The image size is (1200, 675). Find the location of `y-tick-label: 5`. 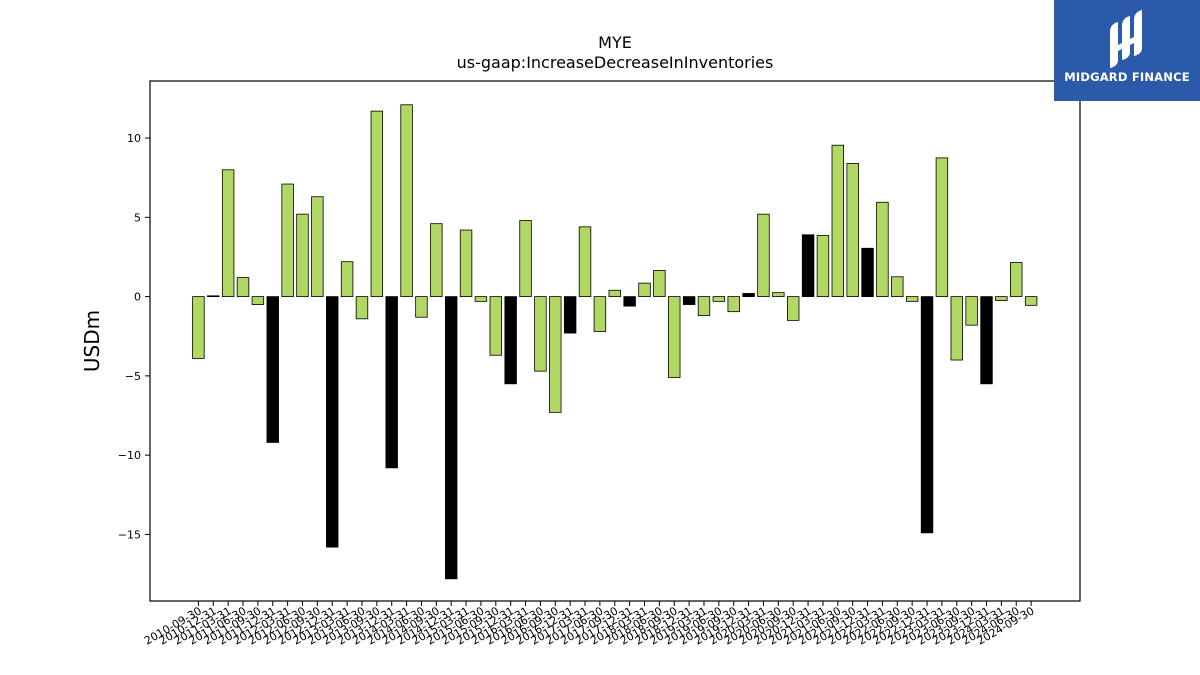

y-tick-label: 5 is located at coordinates (137, 217).